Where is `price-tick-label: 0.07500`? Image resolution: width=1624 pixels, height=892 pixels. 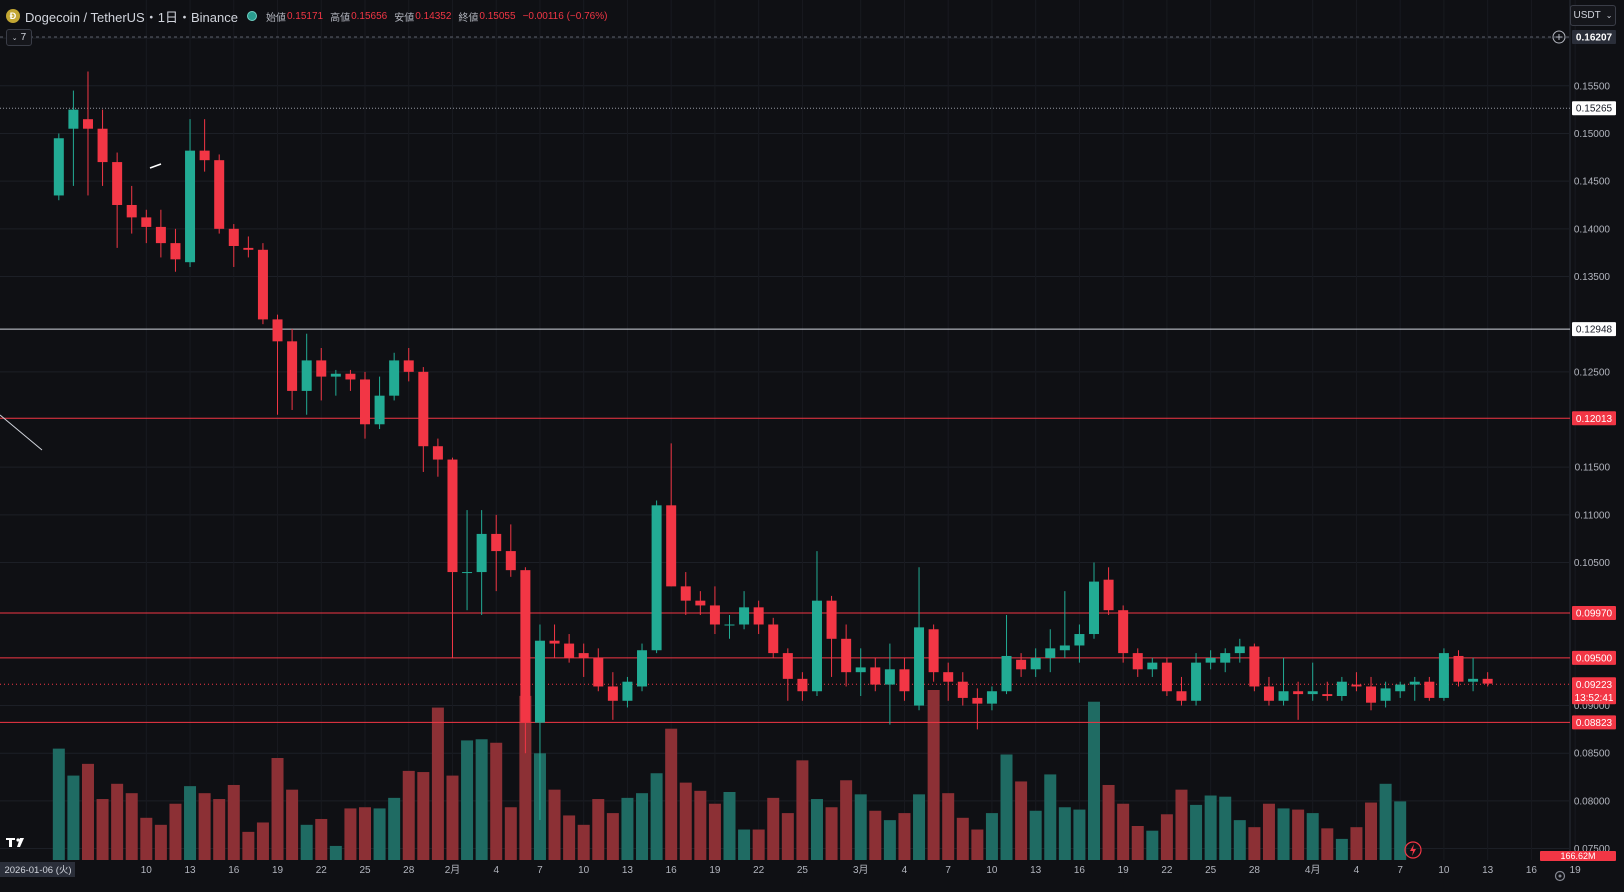
price-tick-label: 0.07500 is located at coordinates (1592, 849).